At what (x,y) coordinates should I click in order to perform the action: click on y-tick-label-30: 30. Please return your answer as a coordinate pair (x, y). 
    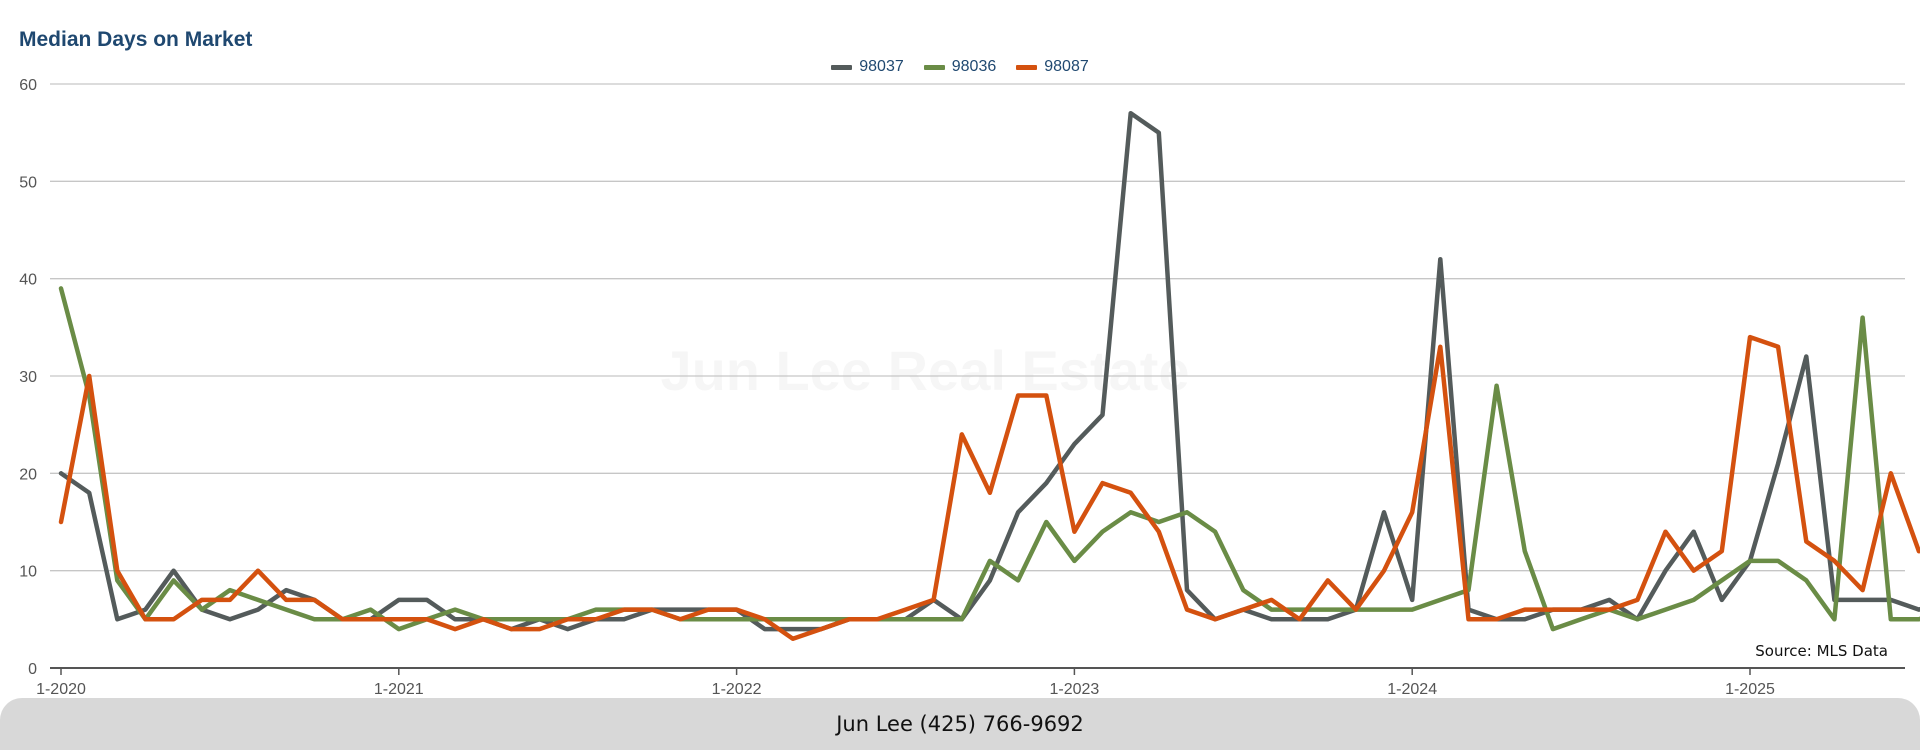
    Looking at the image, I should click on (28, 377).